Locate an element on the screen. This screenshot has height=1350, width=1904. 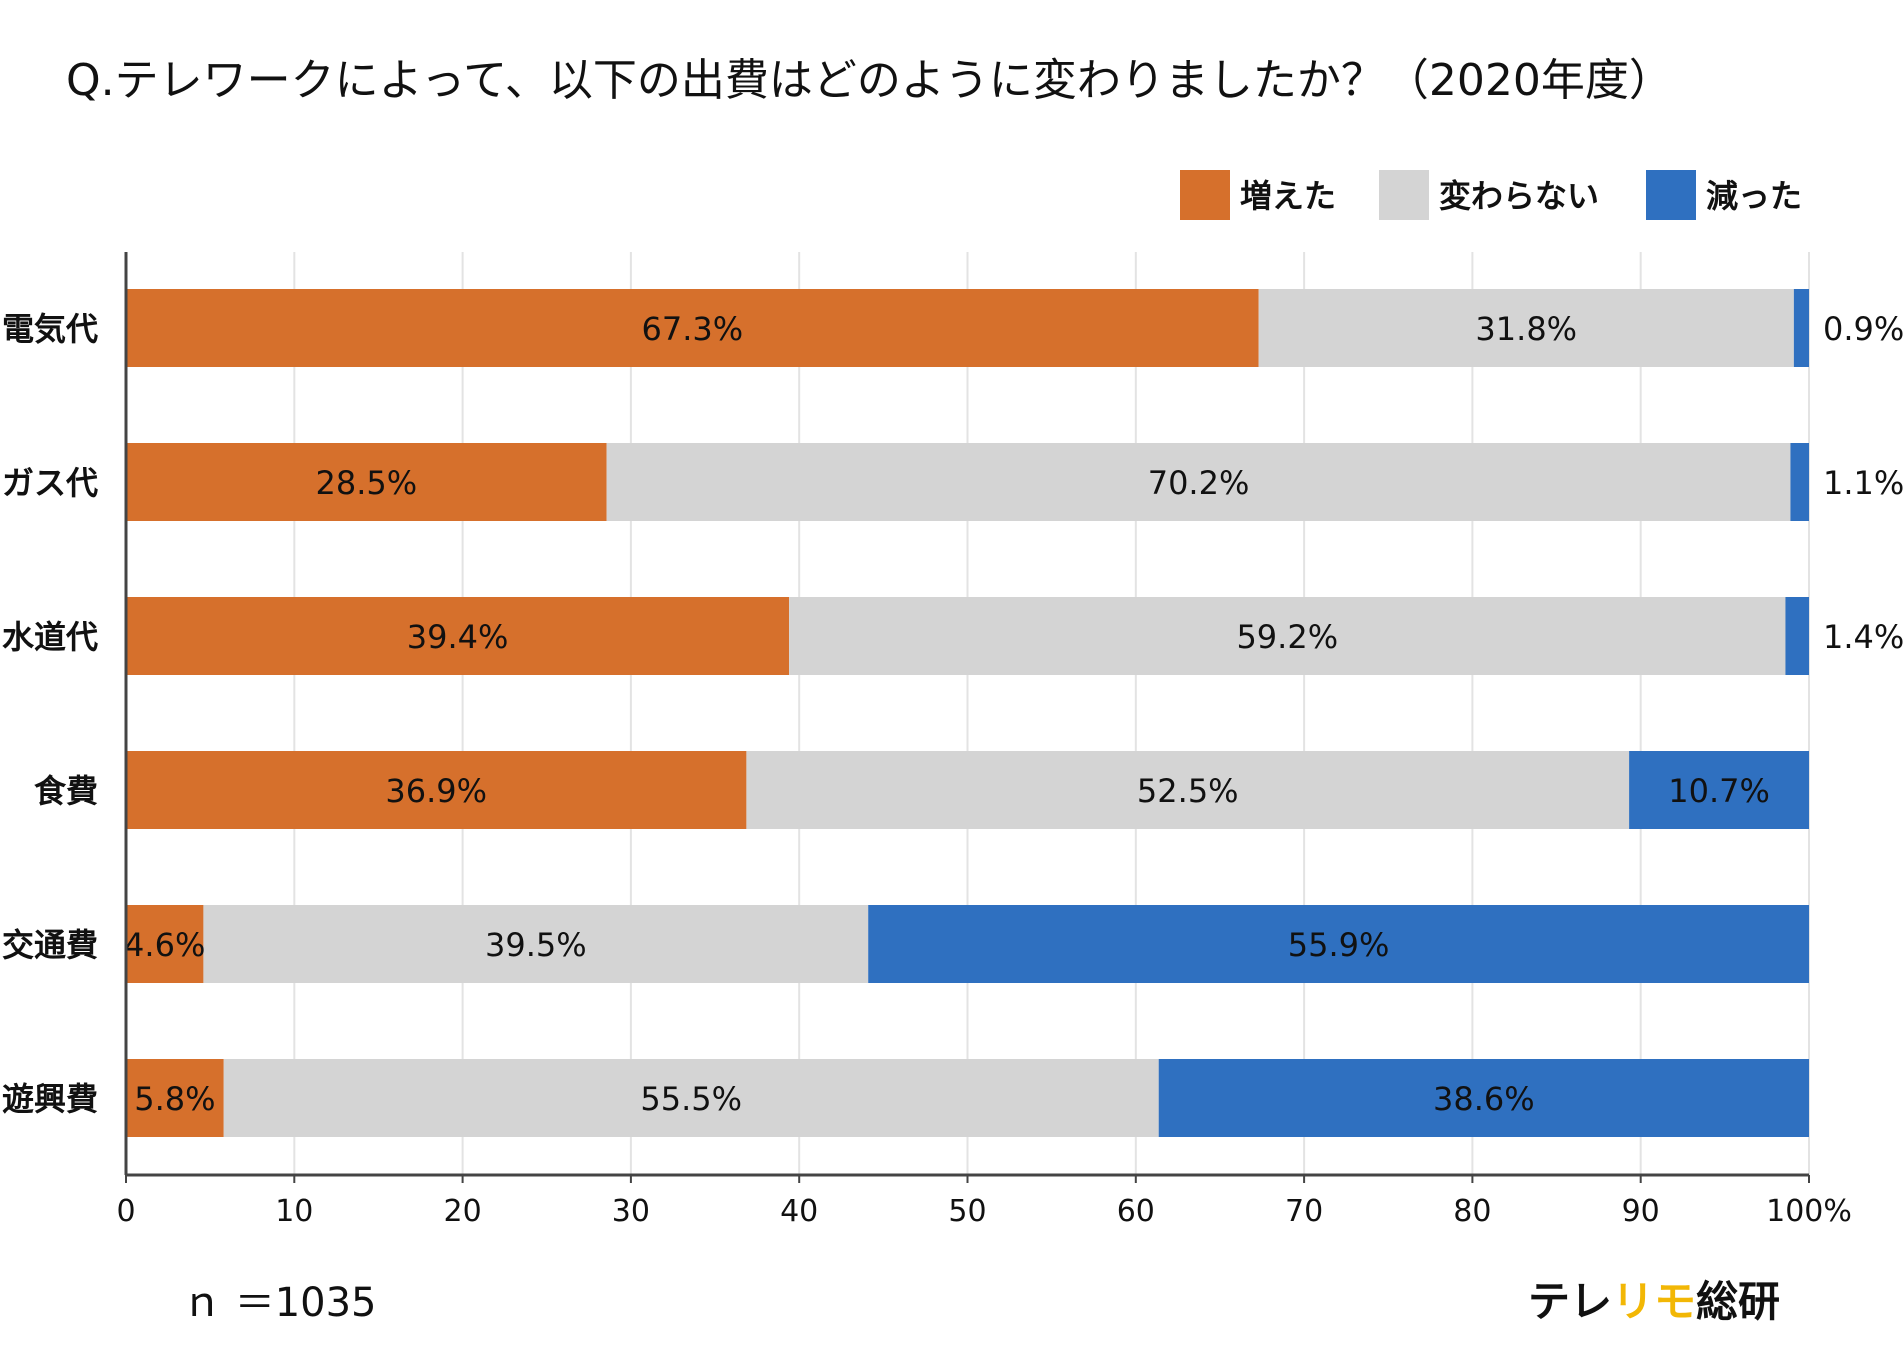
data-label: 70.2% is located at coordinates (1199, 483).